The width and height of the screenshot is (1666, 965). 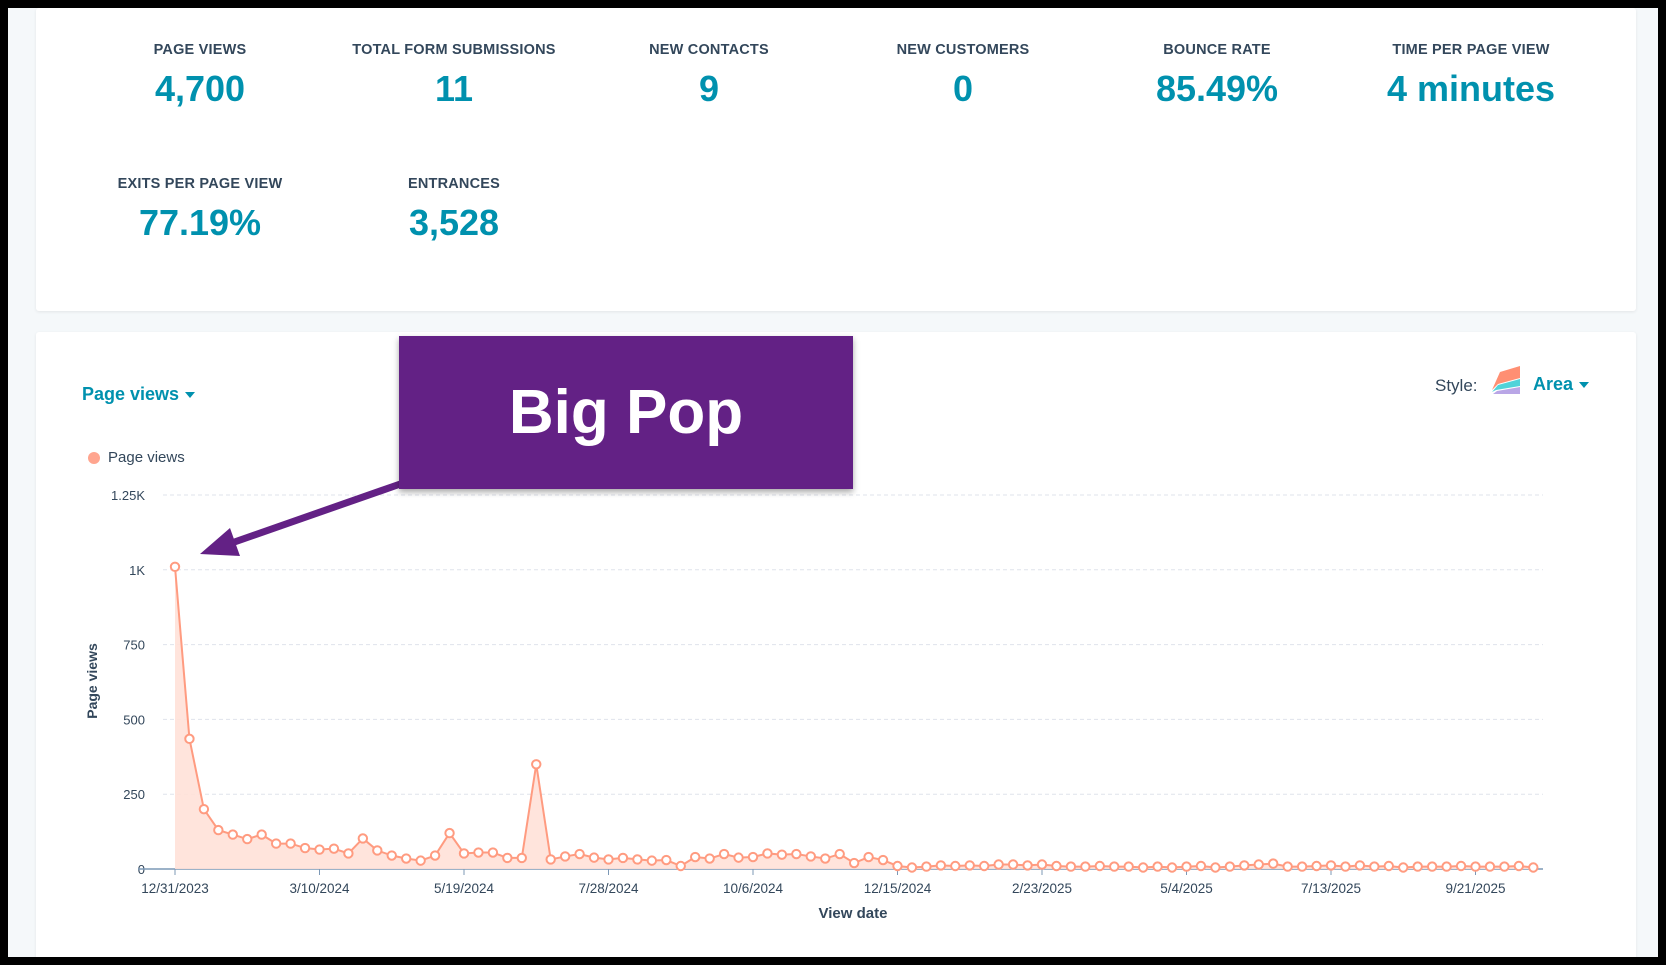 I want to click on metric-new-contacts: NEW CONTACTS 9, so click(x=709, y=76).